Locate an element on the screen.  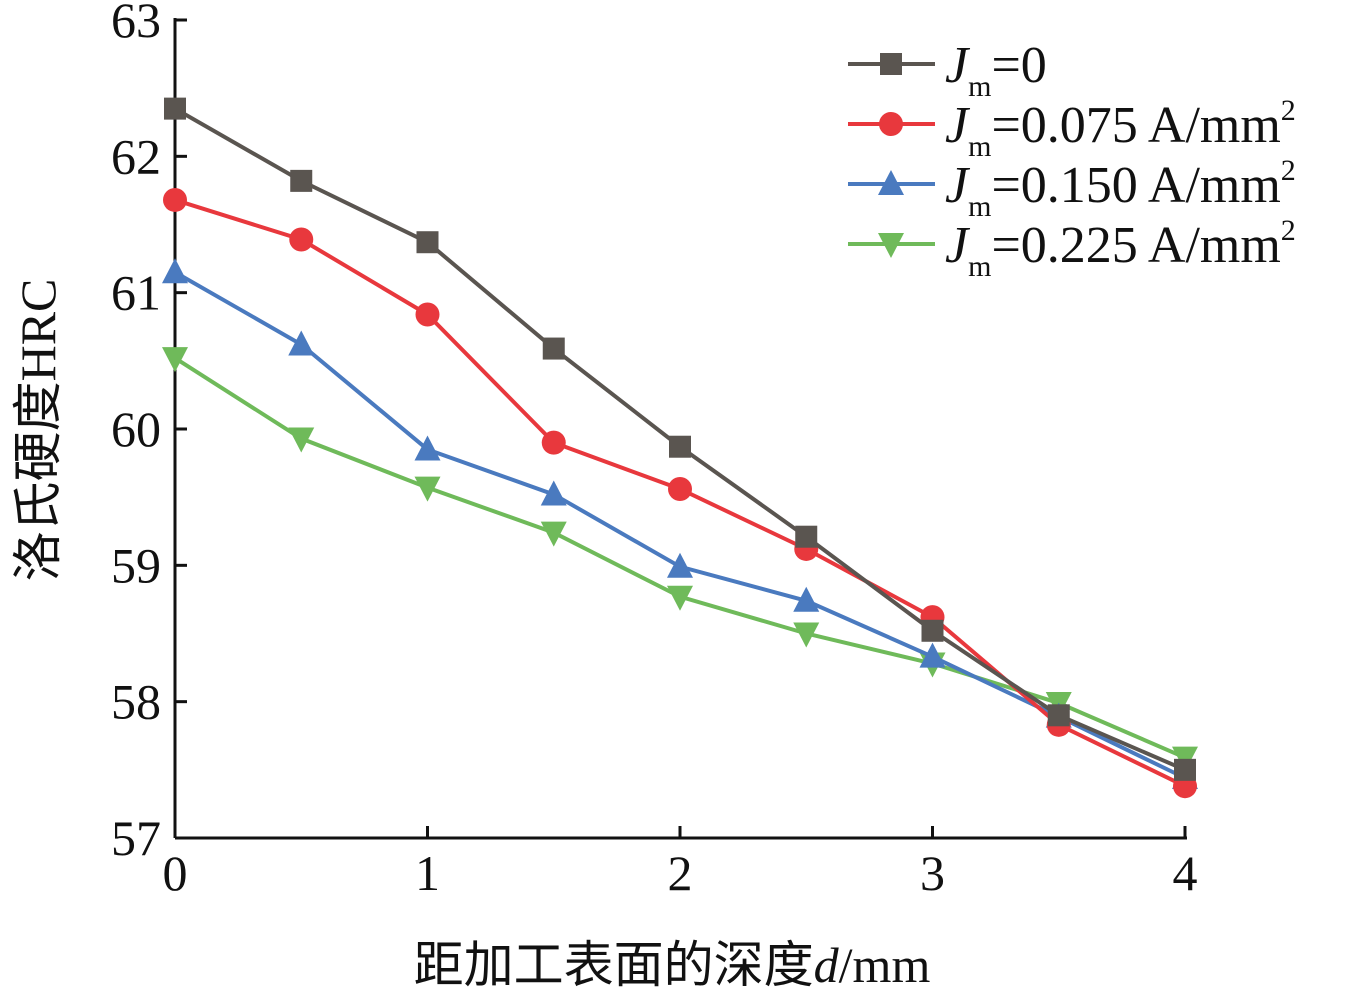
x-axis-label-var: d is located at coordinates (827, 965).